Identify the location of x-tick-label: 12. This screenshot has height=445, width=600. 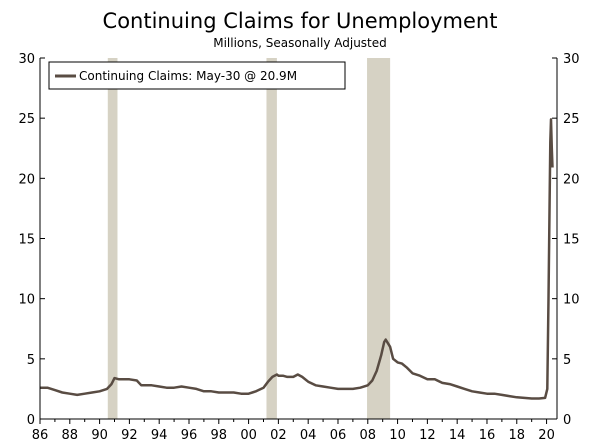
(427, 435).